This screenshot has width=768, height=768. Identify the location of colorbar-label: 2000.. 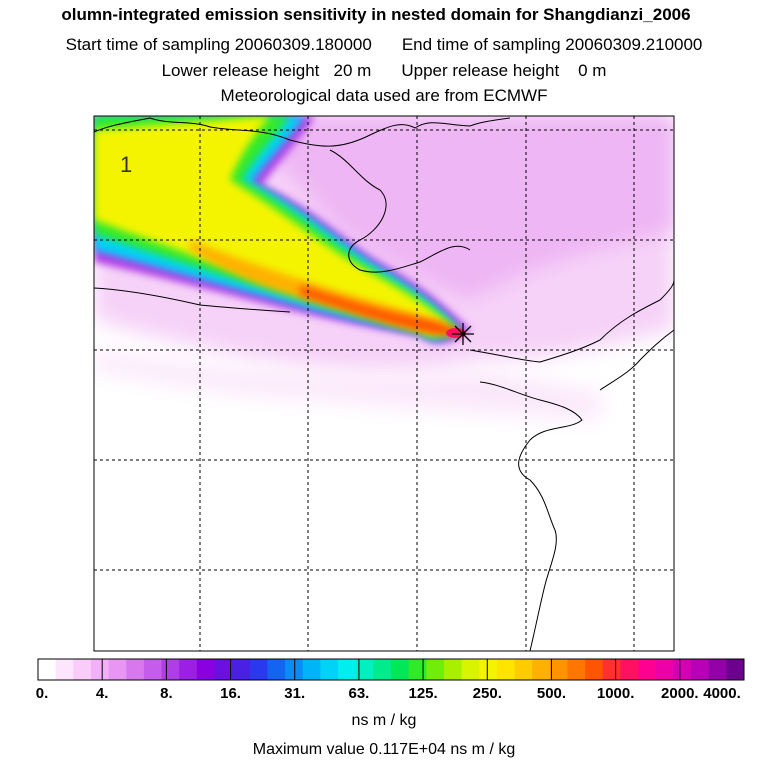
(680, 693).